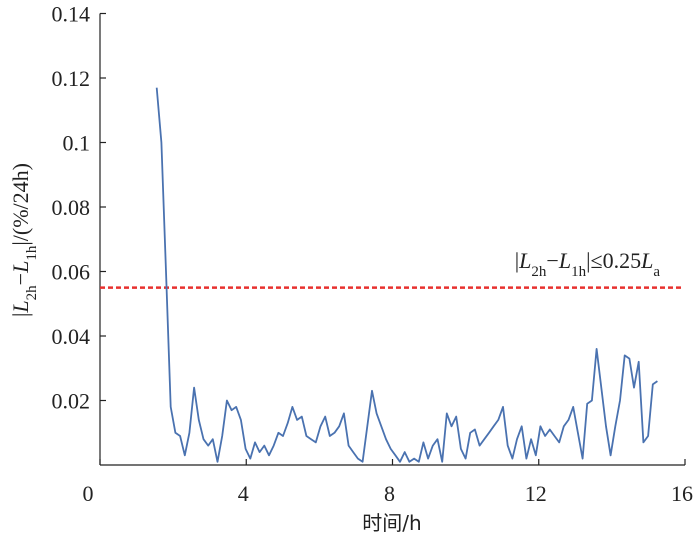 The height and width of the screenshot is (543, 700). What do you see at coordinates (77, 143) in the screenshot?
I see `y-tick-label: 0.1` at bounding box center [77, 143].